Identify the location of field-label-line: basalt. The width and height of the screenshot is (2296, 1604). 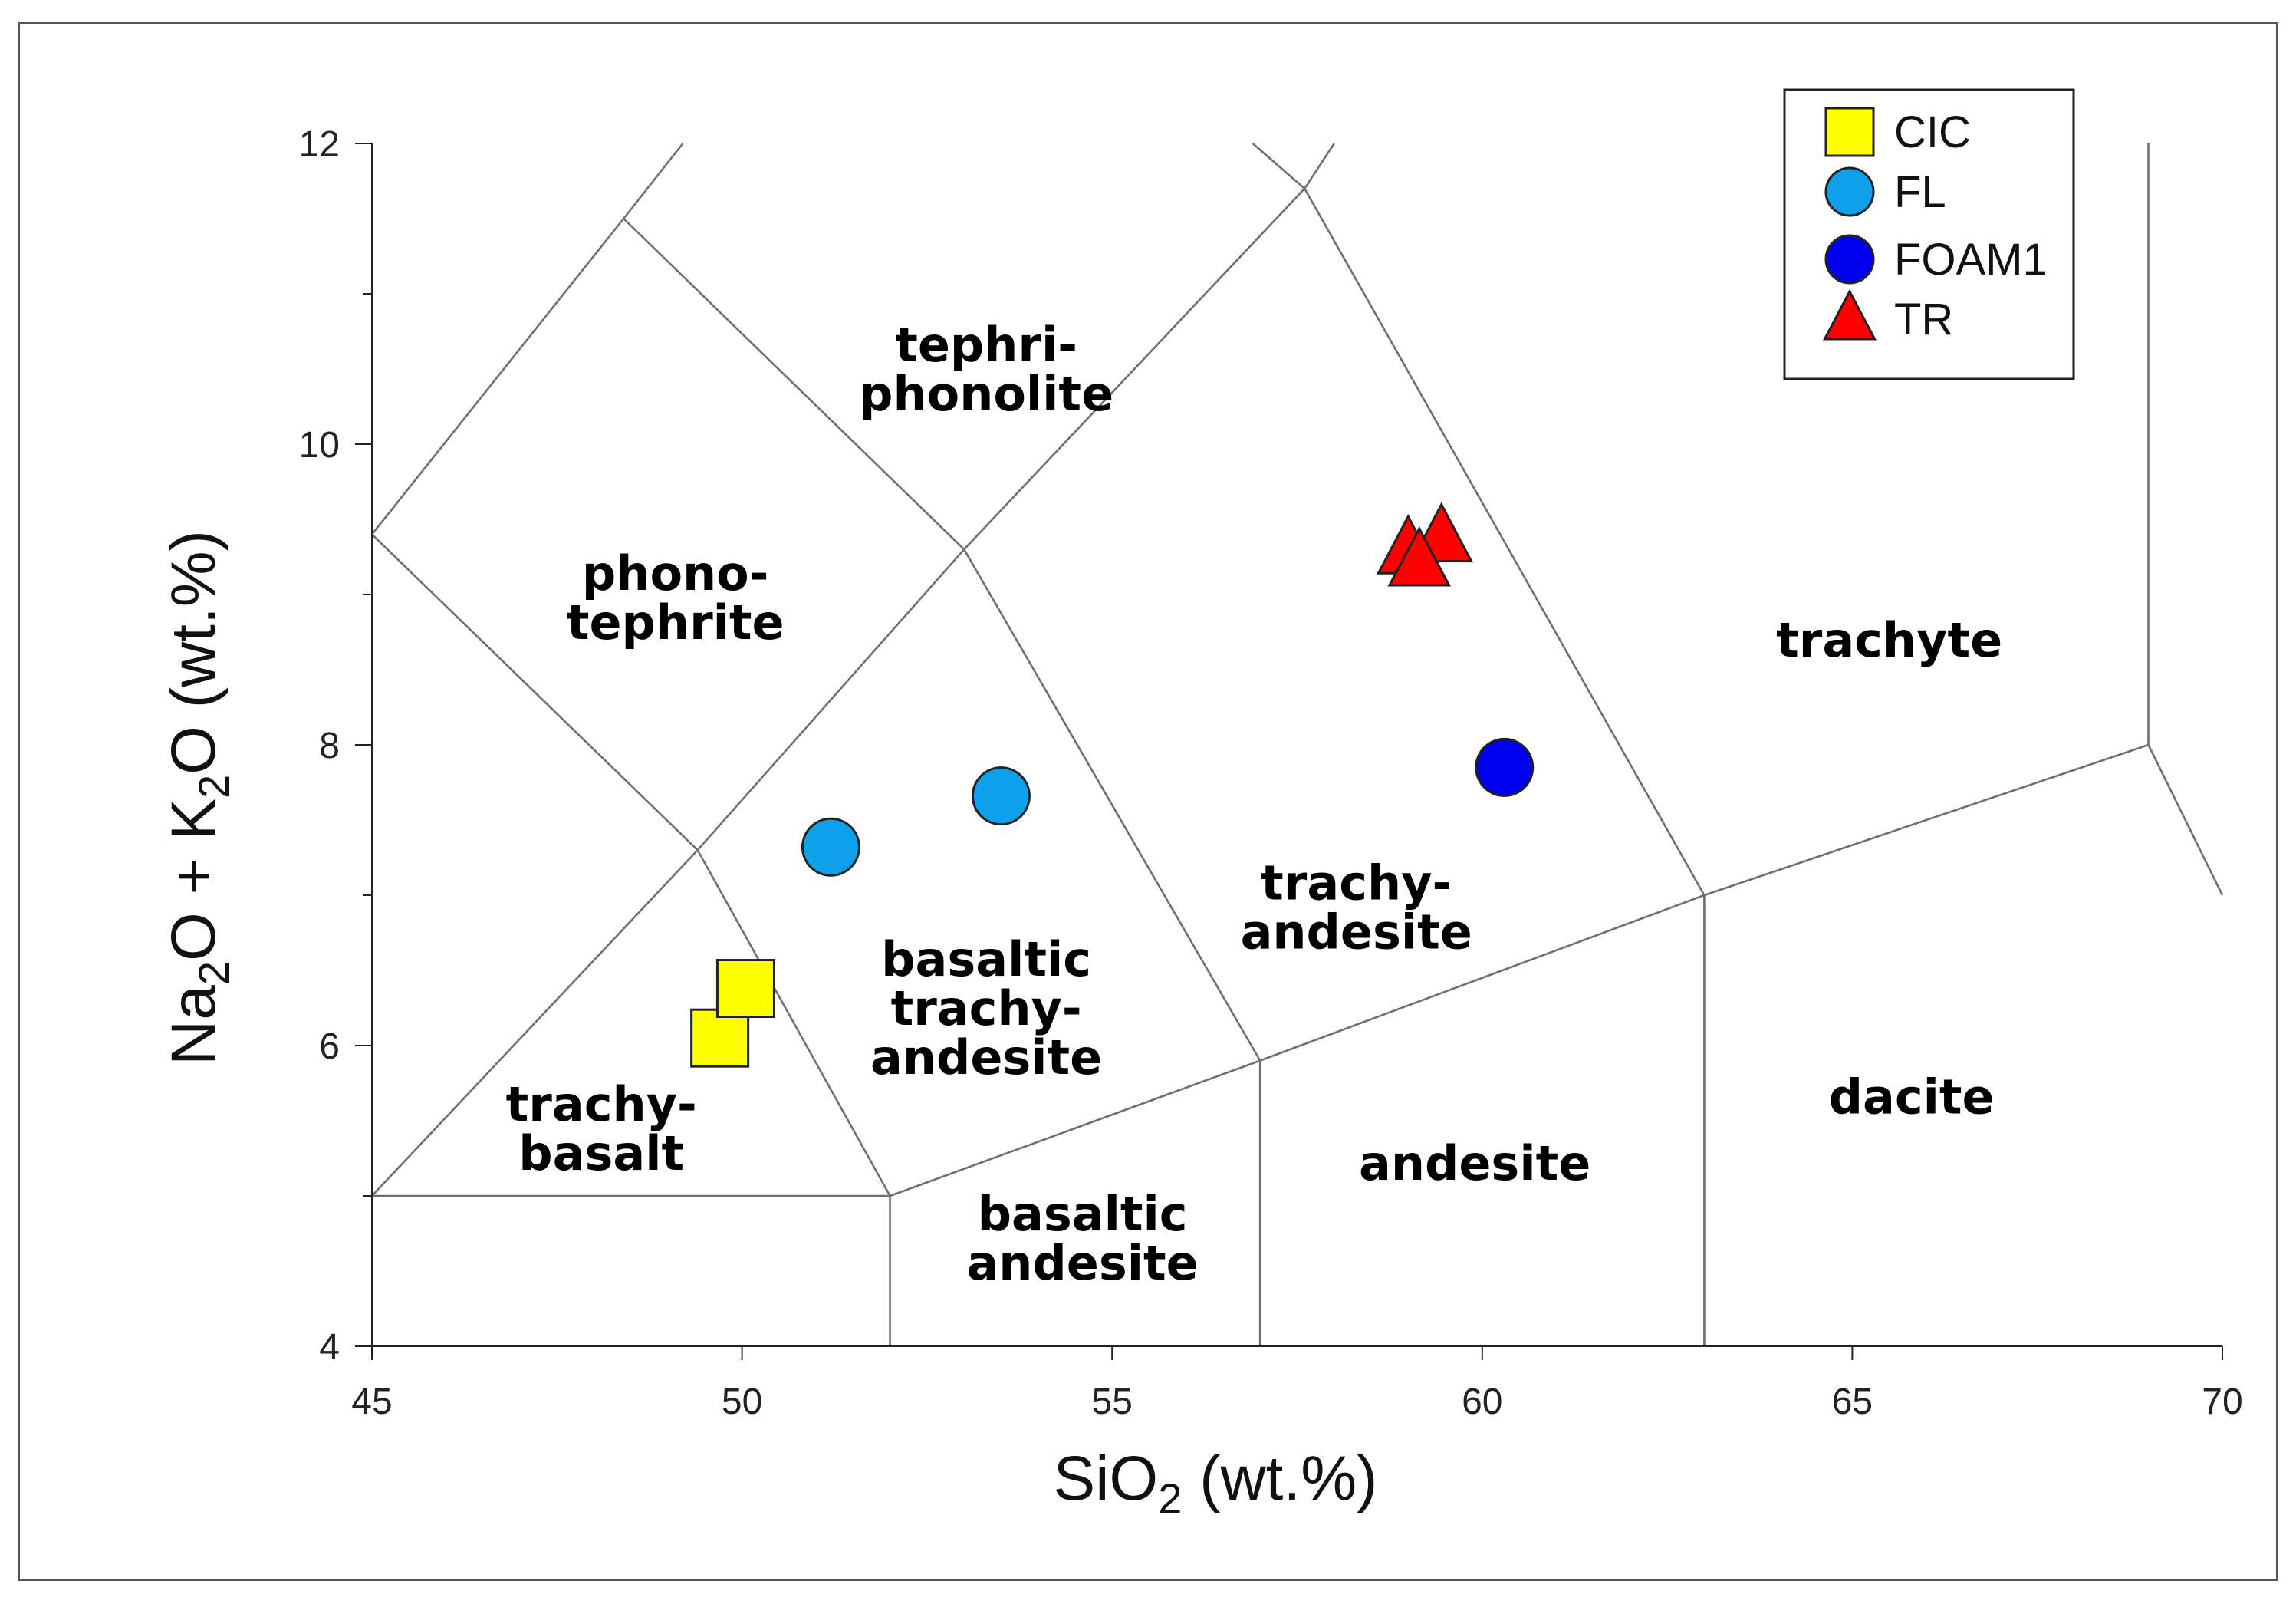
(601, 1153).